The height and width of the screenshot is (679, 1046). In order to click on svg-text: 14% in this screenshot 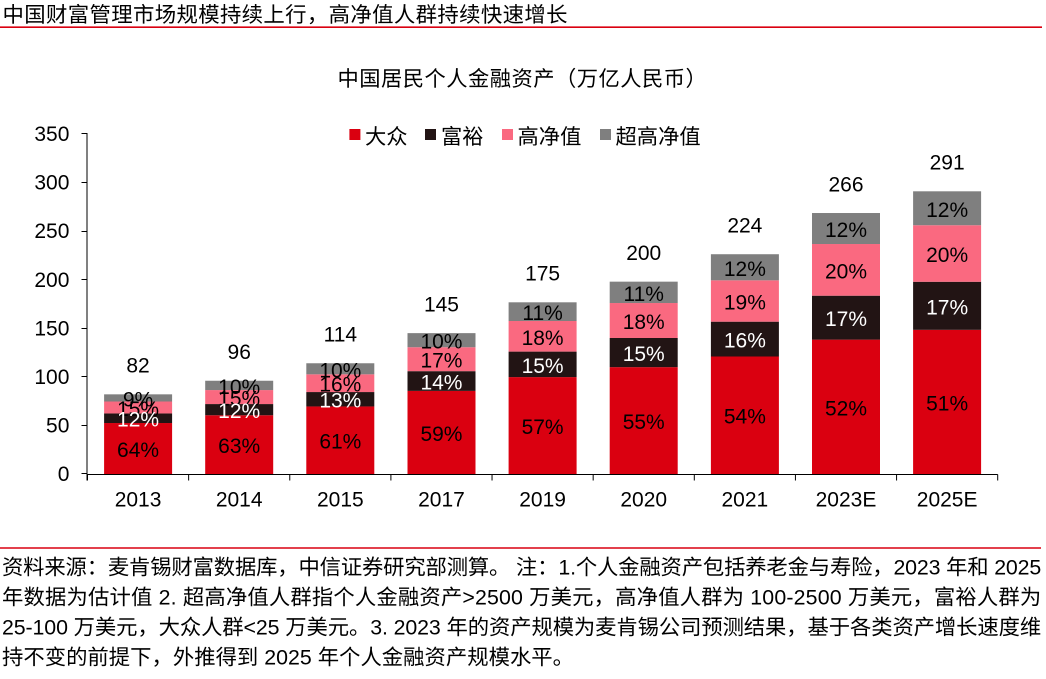, I will do `click(441, 383)`.